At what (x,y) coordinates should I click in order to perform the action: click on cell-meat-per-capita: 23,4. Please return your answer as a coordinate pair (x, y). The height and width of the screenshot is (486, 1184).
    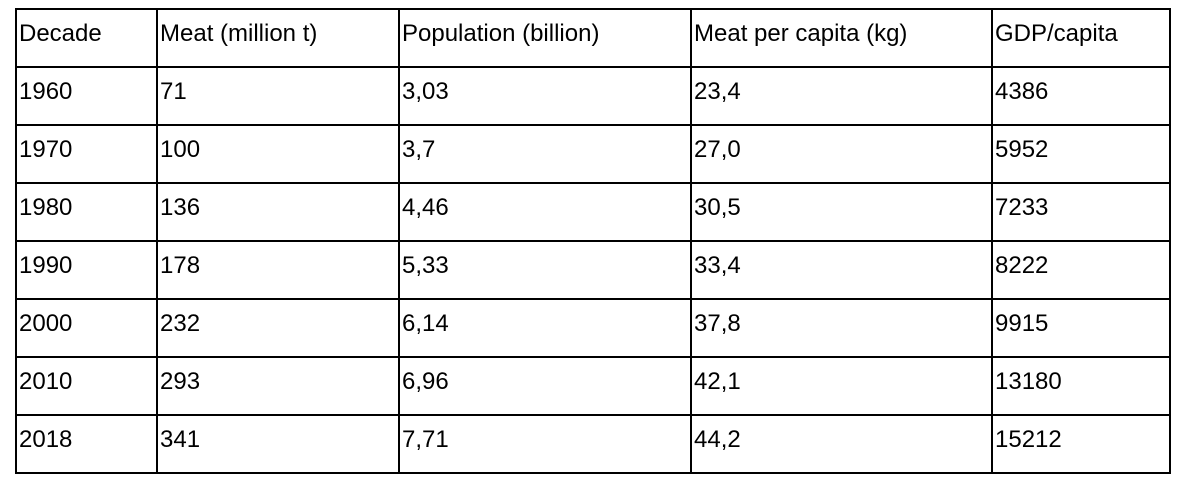
    Looking at the image, I should click on (841, 96).